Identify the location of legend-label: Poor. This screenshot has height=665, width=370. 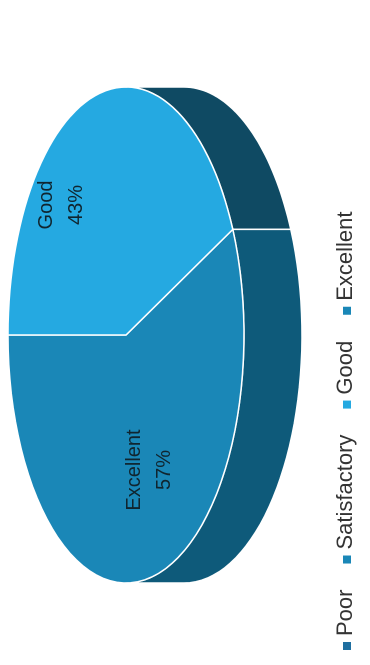
(344, 613).